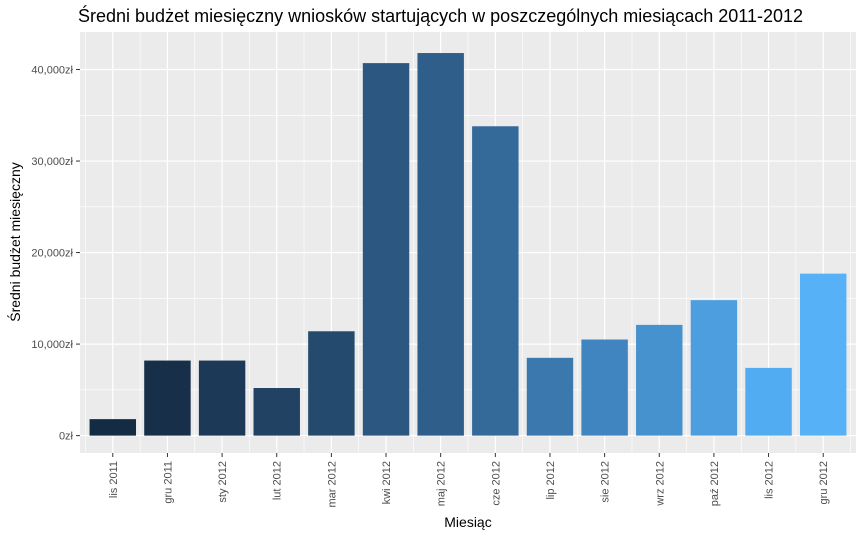  What do you see at coordinates (440, 244) in the screenshot?
I see `bar-maj-2012` at bounding box center [440, 244].